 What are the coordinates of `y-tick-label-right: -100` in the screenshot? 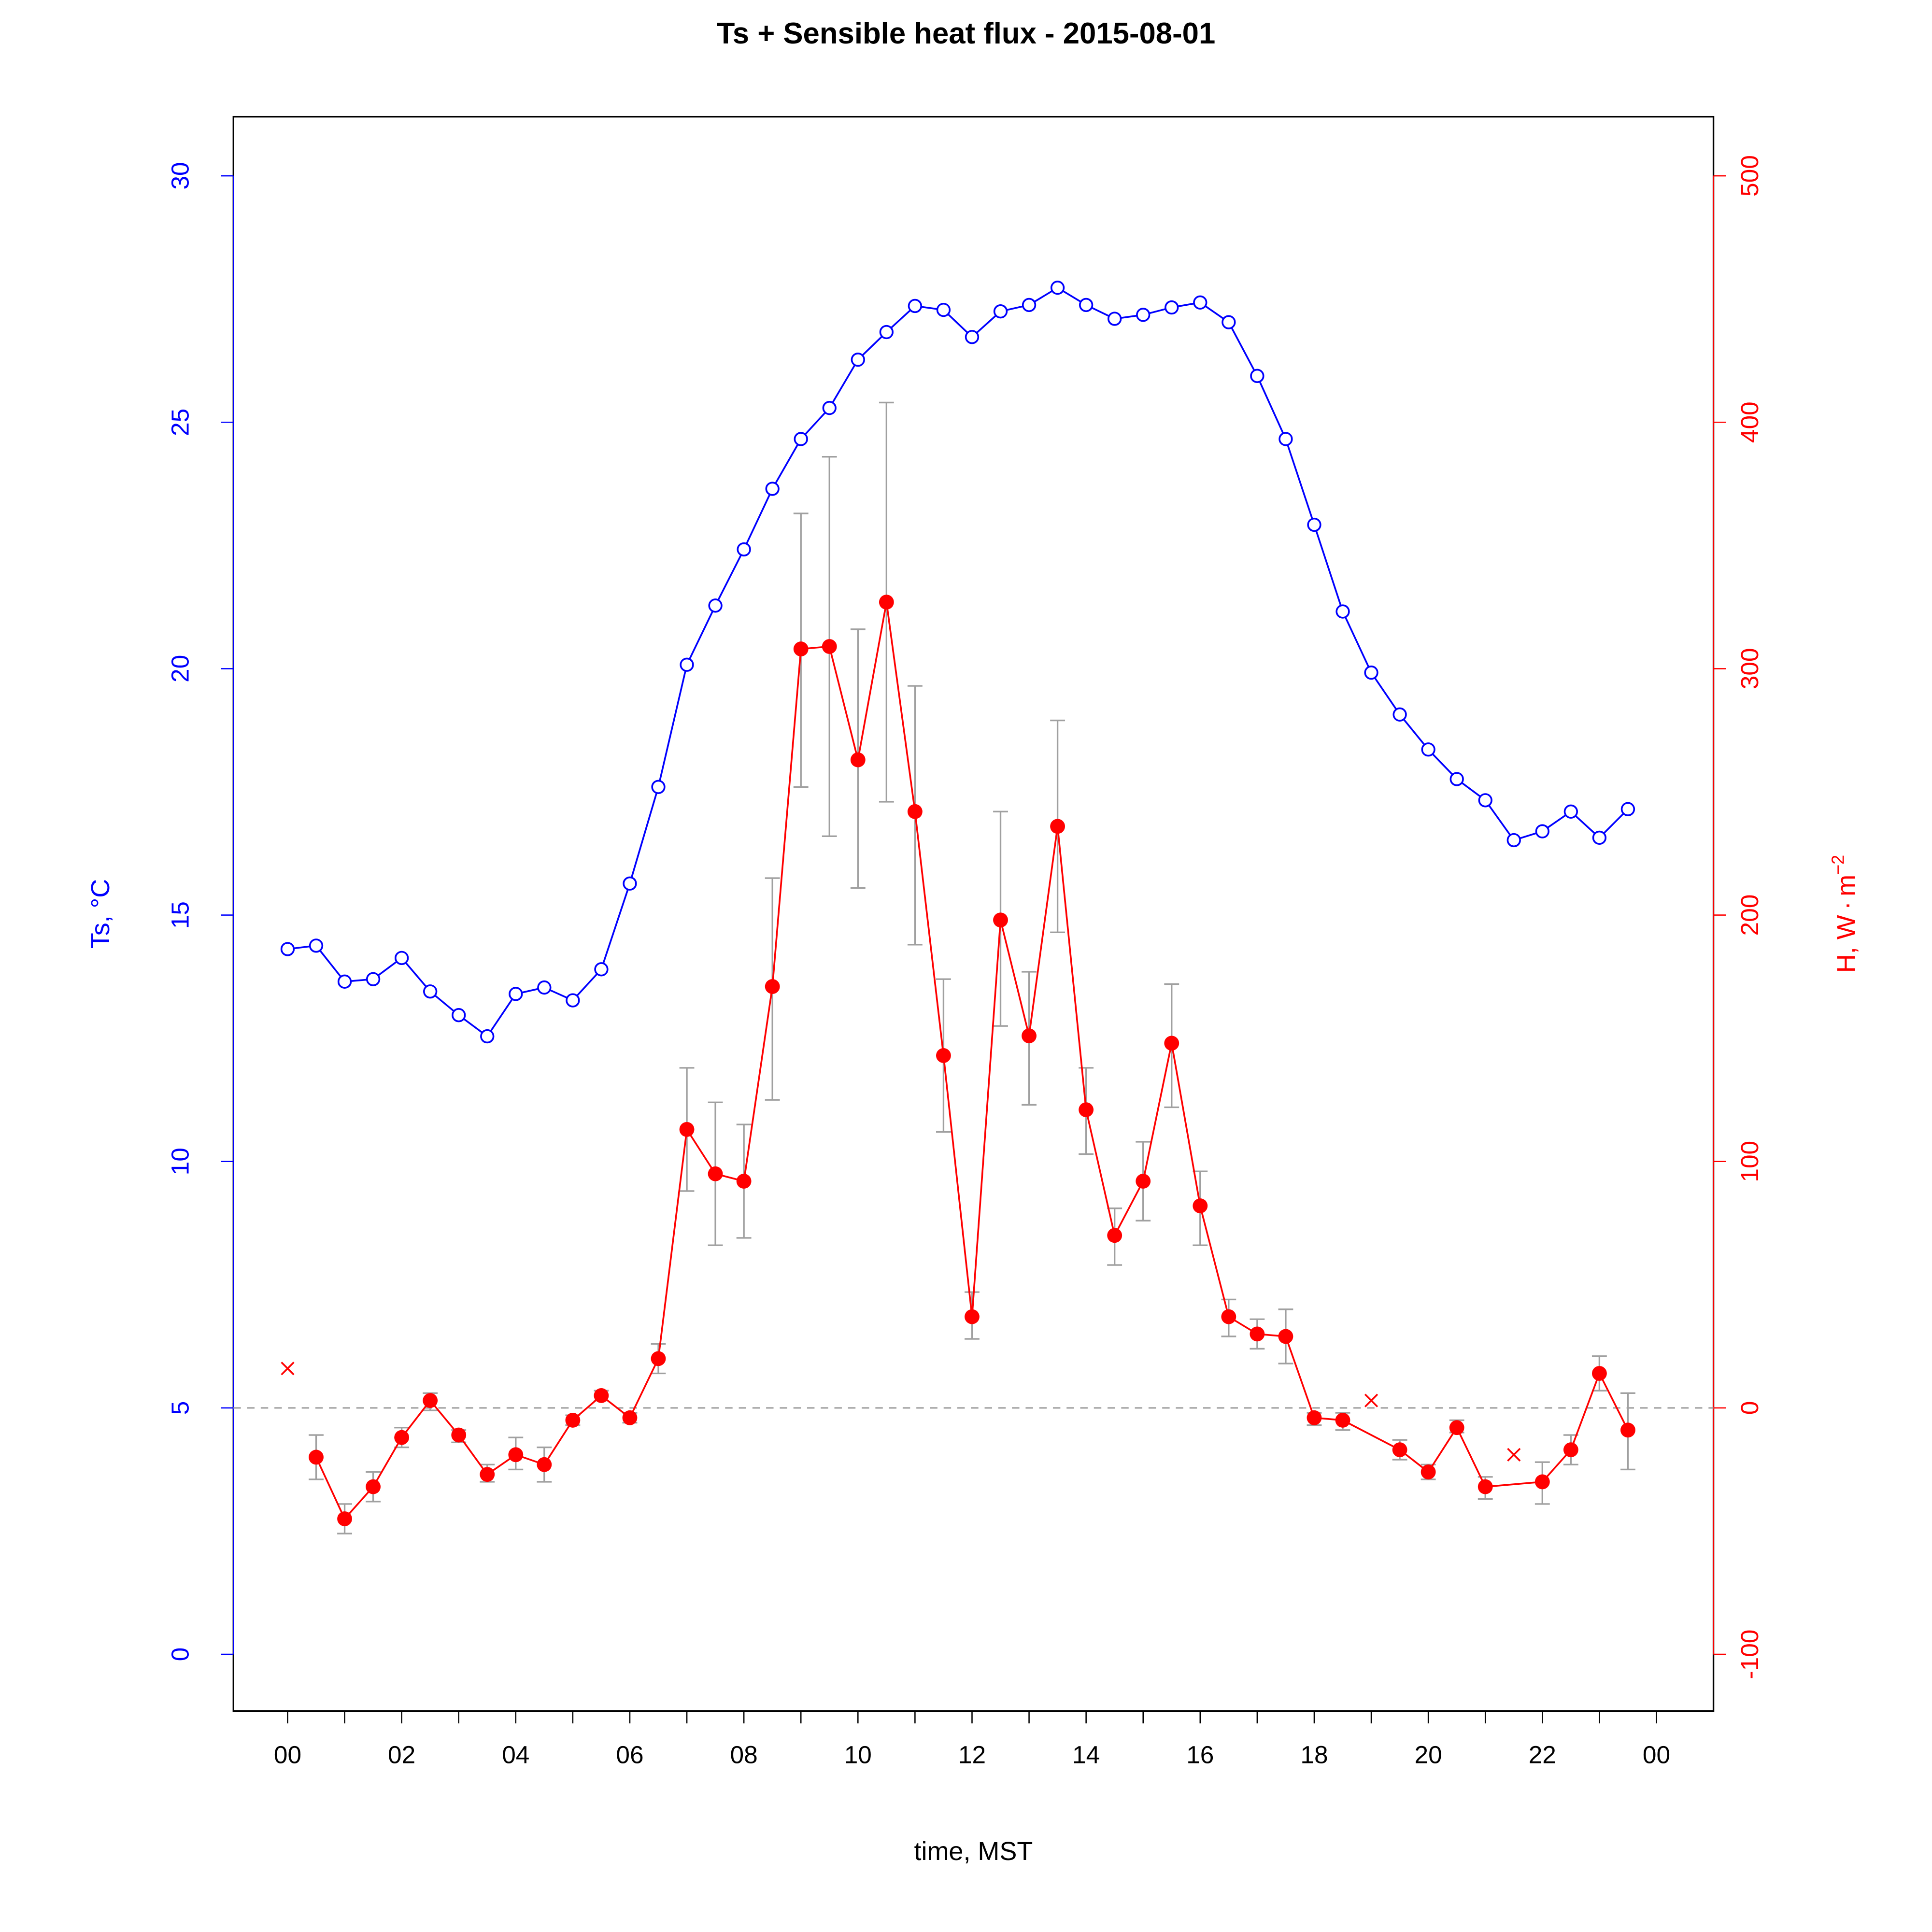 It's located at (1749, 1654).